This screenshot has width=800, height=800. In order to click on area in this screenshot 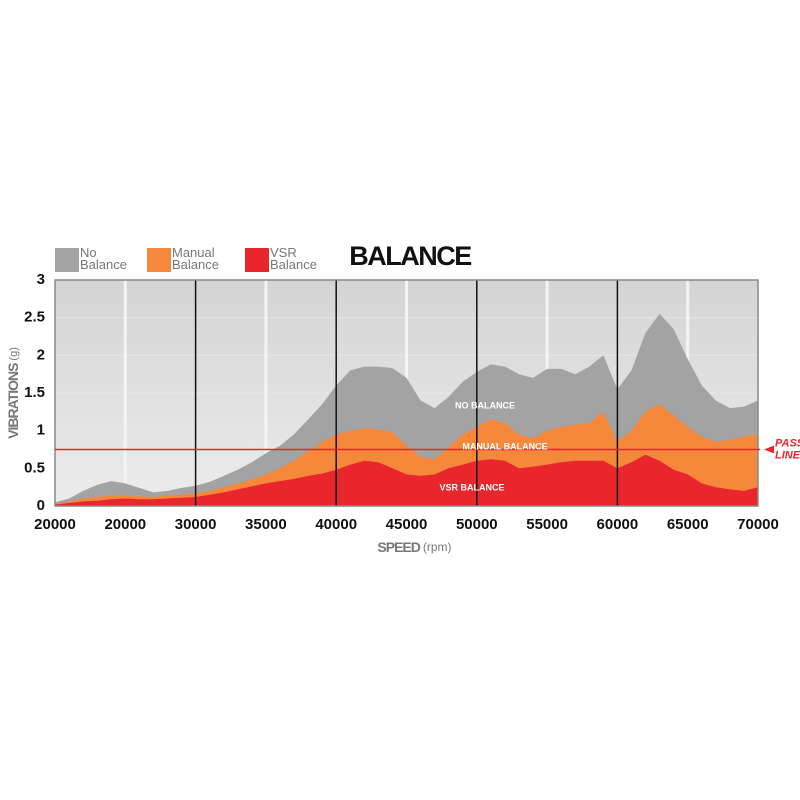, I will do `click(406, 480)`.